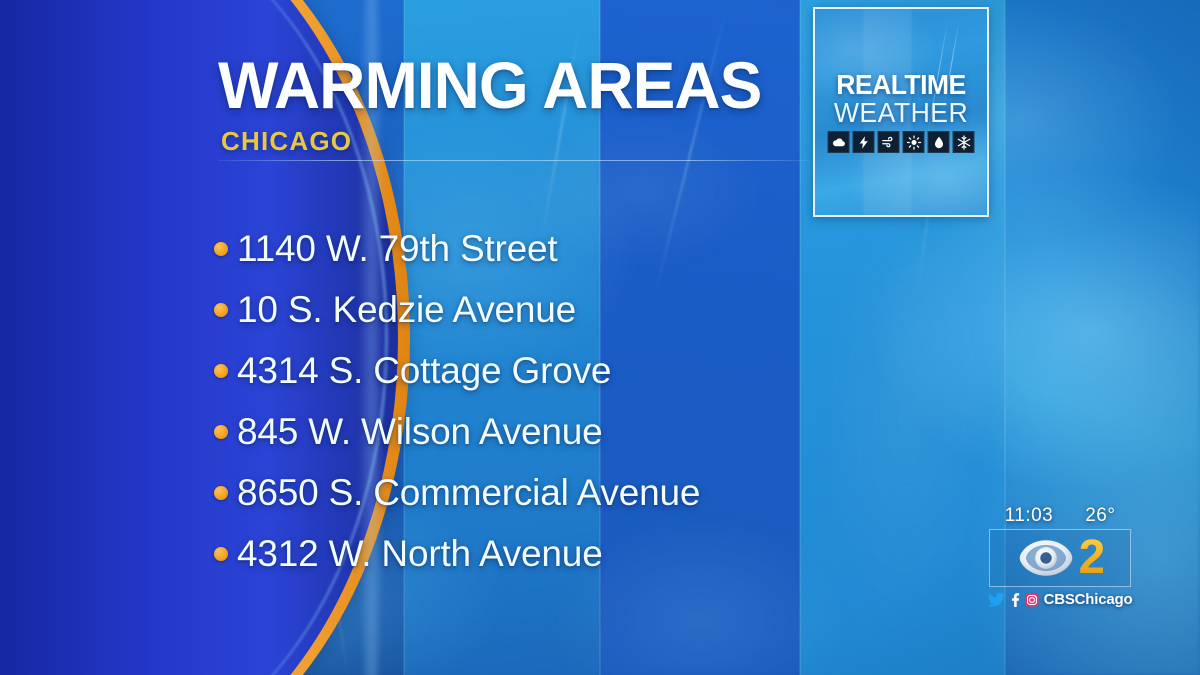 Image resolution: width=1200 pixels, height=675 pixels. I want to click on snowflake-icon, so click(963, 142).